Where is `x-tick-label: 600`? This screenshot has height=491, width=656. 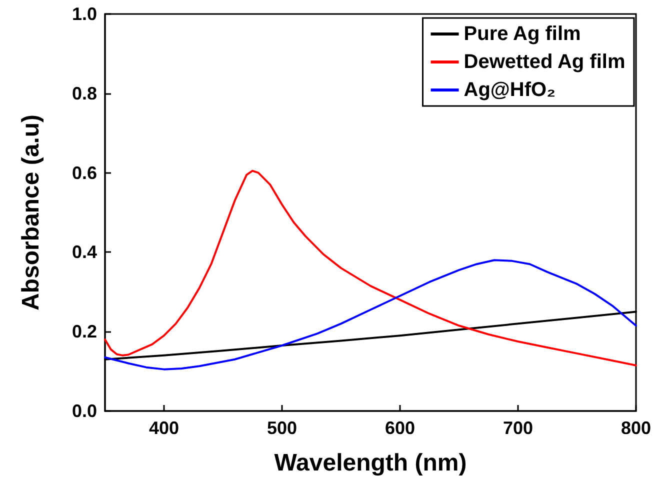 x-tick-label: 600 is located at coordinates (400, 428).